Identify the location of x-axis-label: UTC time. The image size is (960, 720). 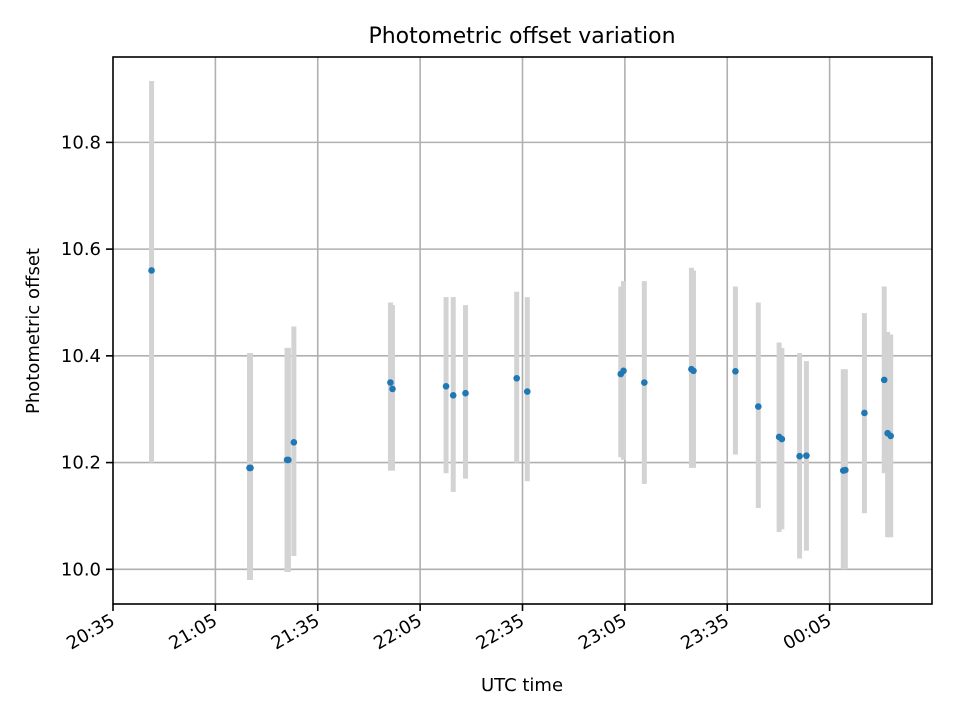
(522, 685).